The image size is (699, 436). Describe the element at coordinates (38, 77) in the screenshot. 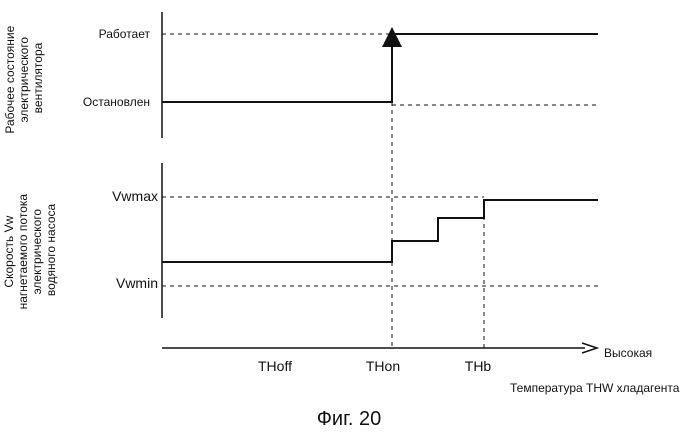

I see `top-y-title-line-3: вентилятора` at that location.